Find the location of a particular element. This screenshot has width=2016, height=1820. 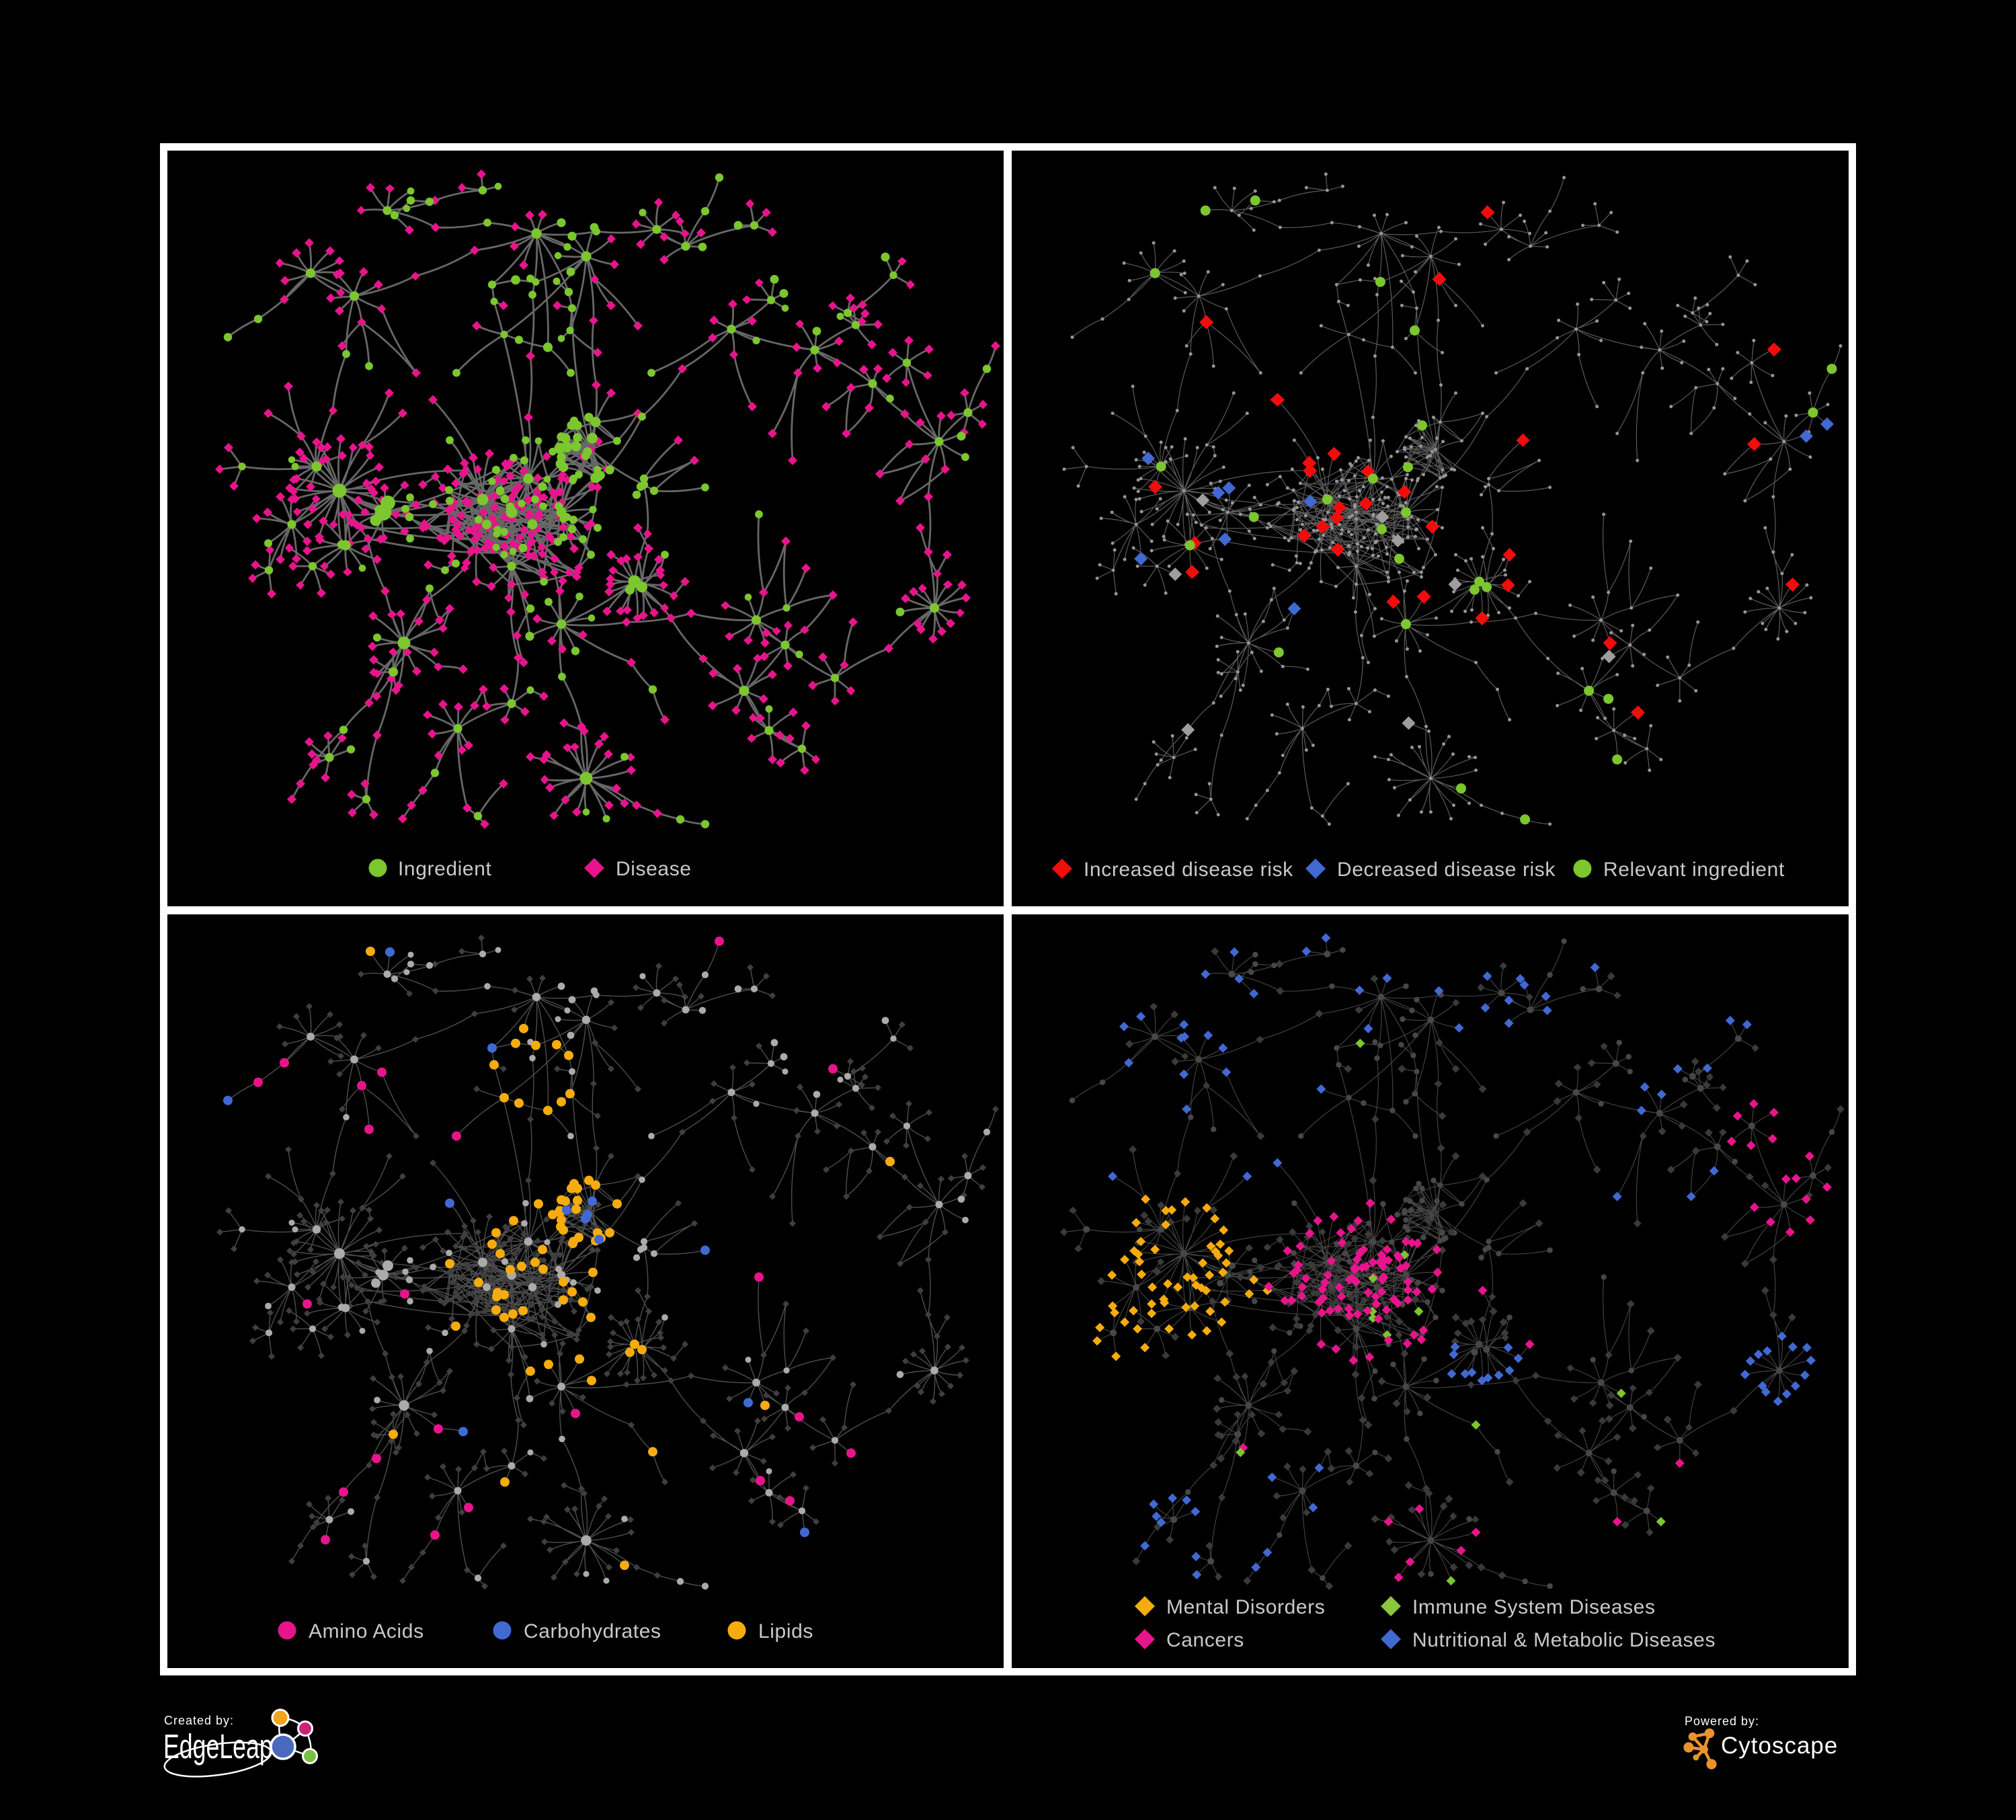

svg-text: Amino Acids is located at coordinates (366, 1631).